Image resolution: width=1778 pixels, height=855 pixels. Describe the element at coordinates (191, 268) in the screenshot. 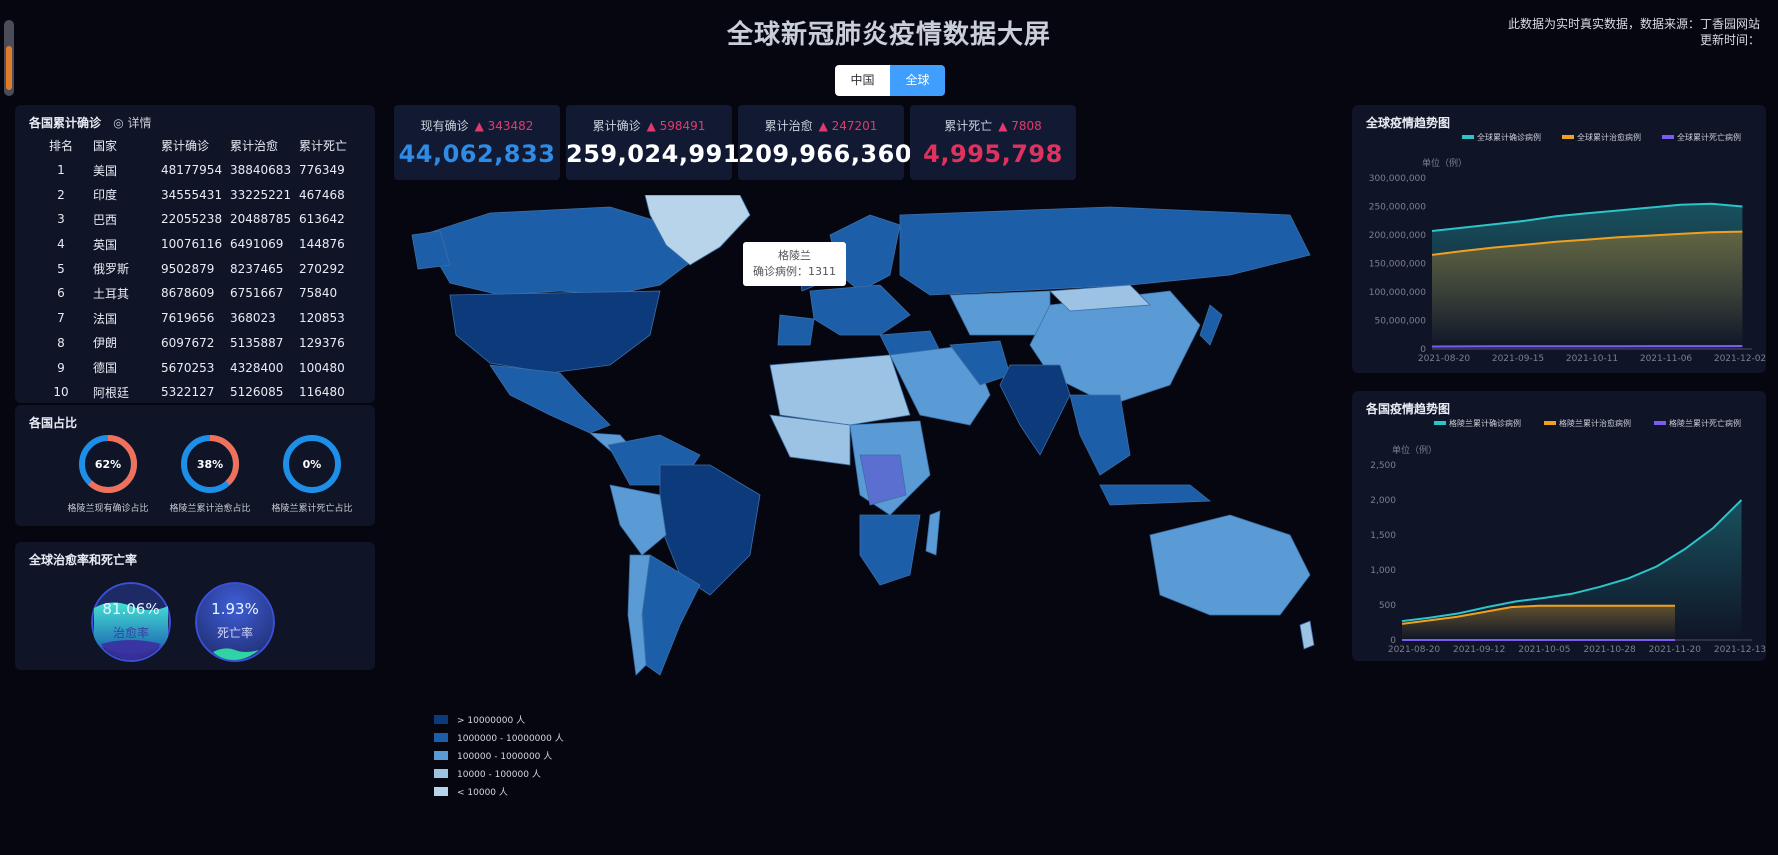

I see `table-row: 5 俄罗斯 9502879 8237465 270292` at that location.